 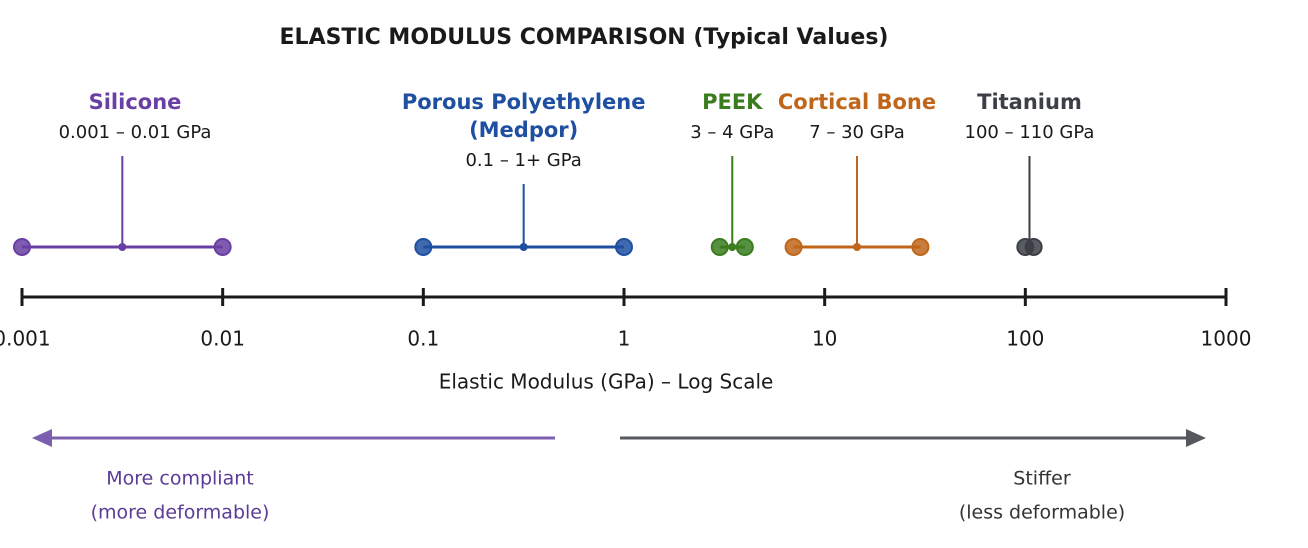 What do you see at coordinates (1196, 438) in the screenshot?
I see `right-arrowhead` at bounding box center [1196, 438].